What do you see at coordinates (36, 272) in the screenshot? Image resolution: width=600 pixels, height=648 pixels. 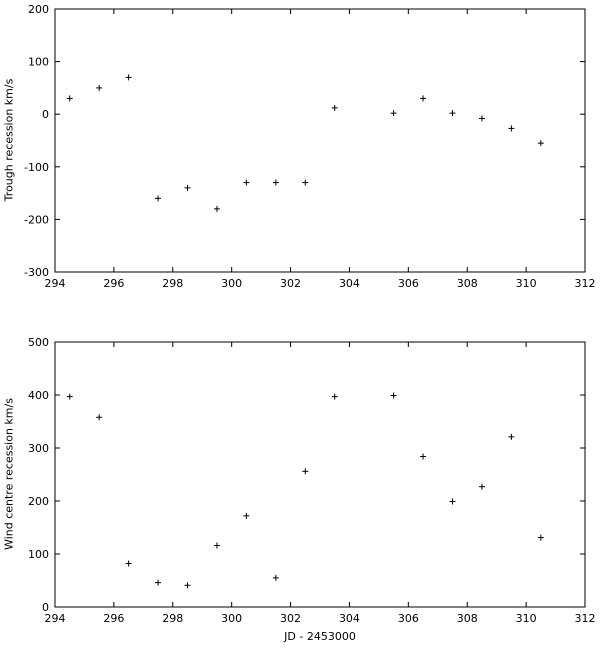 I see `y-tick-label: -300` at bounding box center [36, 272].